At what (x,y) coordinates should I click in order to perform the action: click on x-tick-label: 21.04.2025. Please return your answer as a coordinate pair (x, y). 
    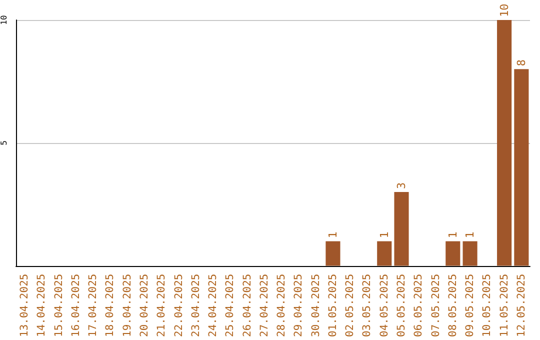
    Looking at the image, I should click on (162, 306).